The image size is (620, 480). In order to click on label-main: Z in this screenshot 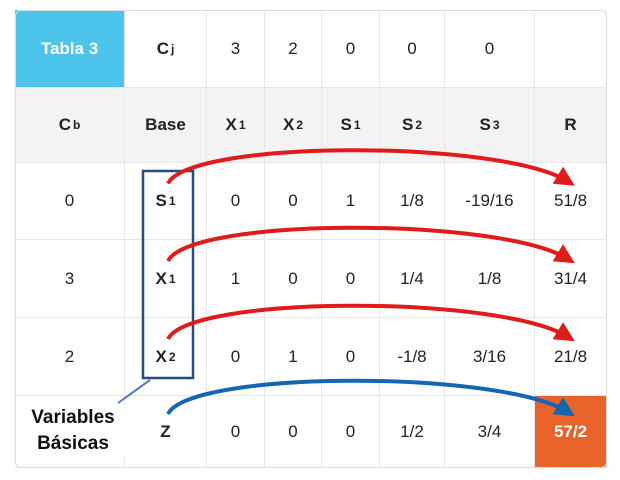, I will do `click(165, 431)`.